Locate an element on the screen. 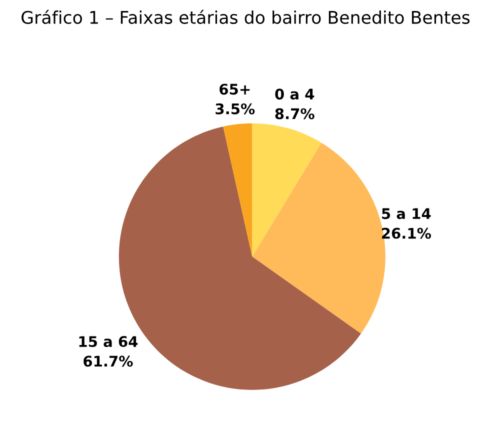  data-label: 3.5% is located at coordinates (235, 108).